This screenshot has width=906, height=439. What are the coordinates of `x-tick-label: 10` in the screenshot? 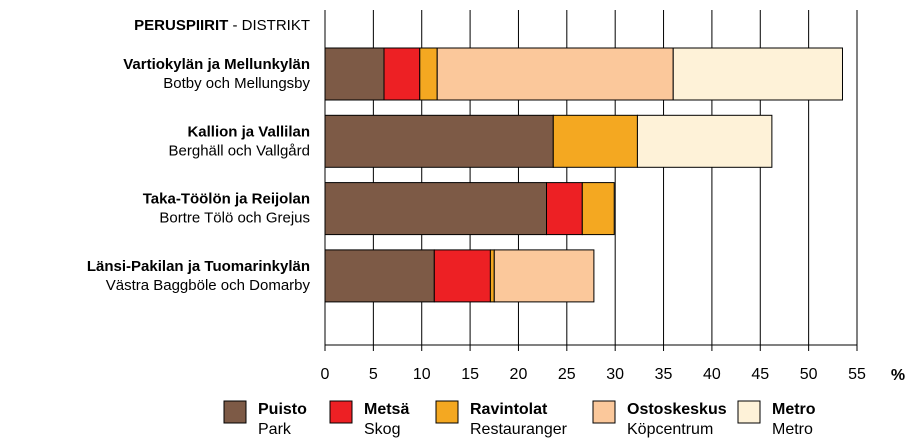 It's located at (422, 374).